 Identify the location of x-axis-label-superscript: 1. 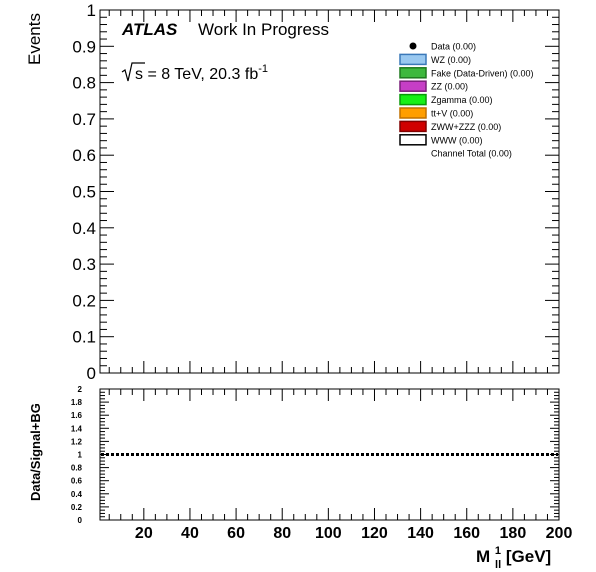
(498, 551).